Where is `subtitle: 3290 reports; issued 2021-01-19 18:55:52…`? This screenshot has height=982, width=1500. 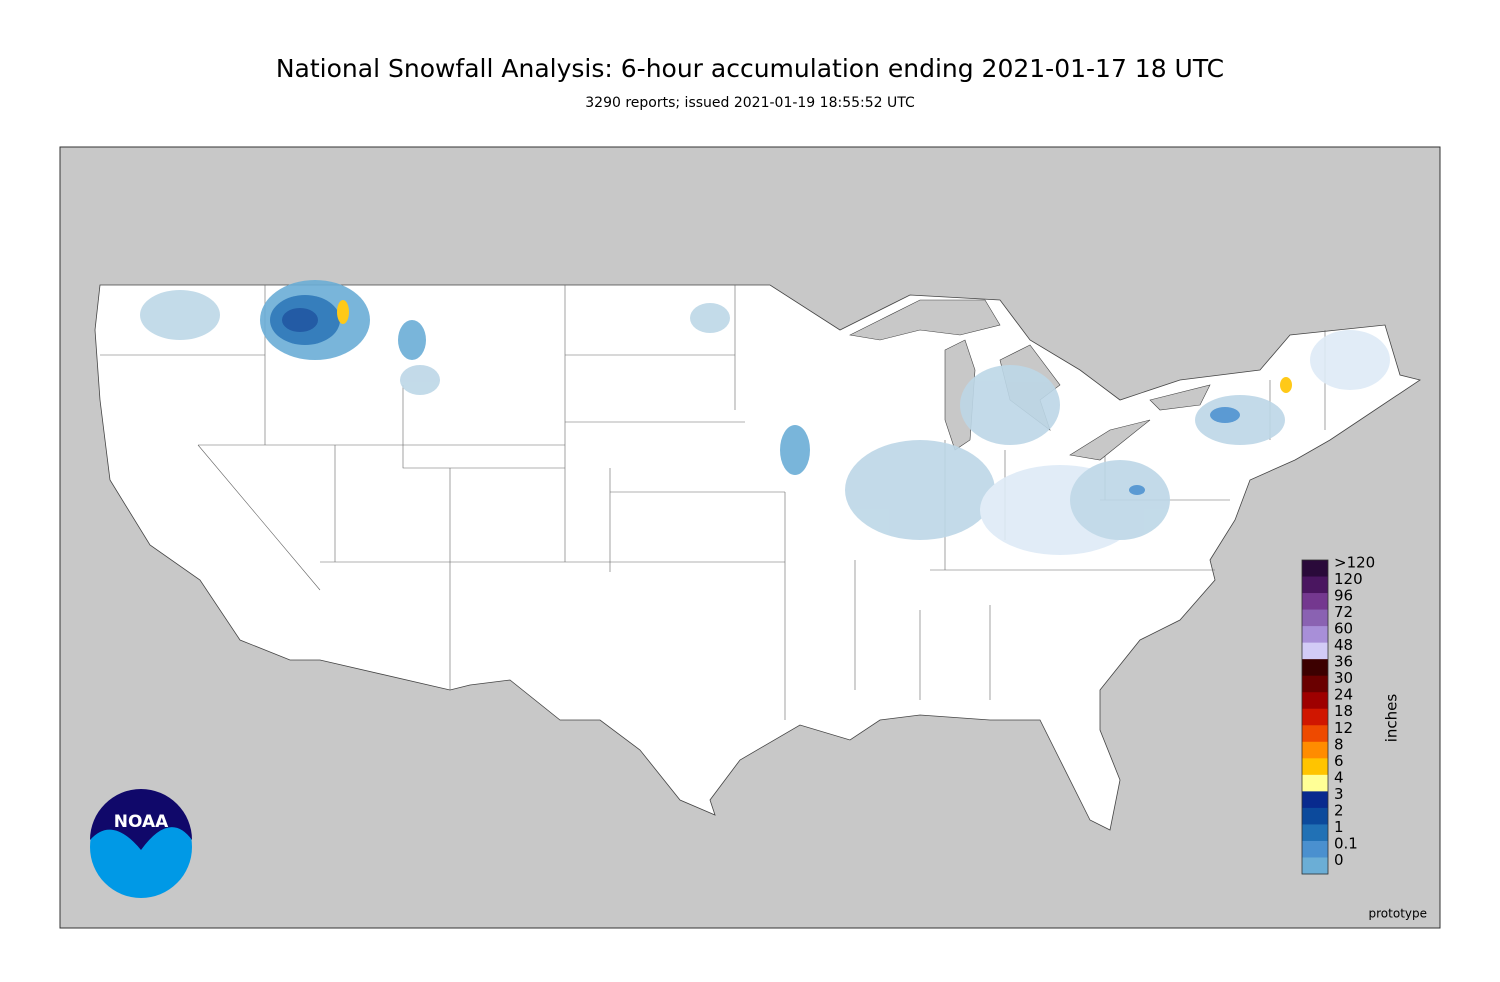 subtitle: 3290 reports; issued 2021-01-19 18:55:52… is located at coordinates (750, 103).